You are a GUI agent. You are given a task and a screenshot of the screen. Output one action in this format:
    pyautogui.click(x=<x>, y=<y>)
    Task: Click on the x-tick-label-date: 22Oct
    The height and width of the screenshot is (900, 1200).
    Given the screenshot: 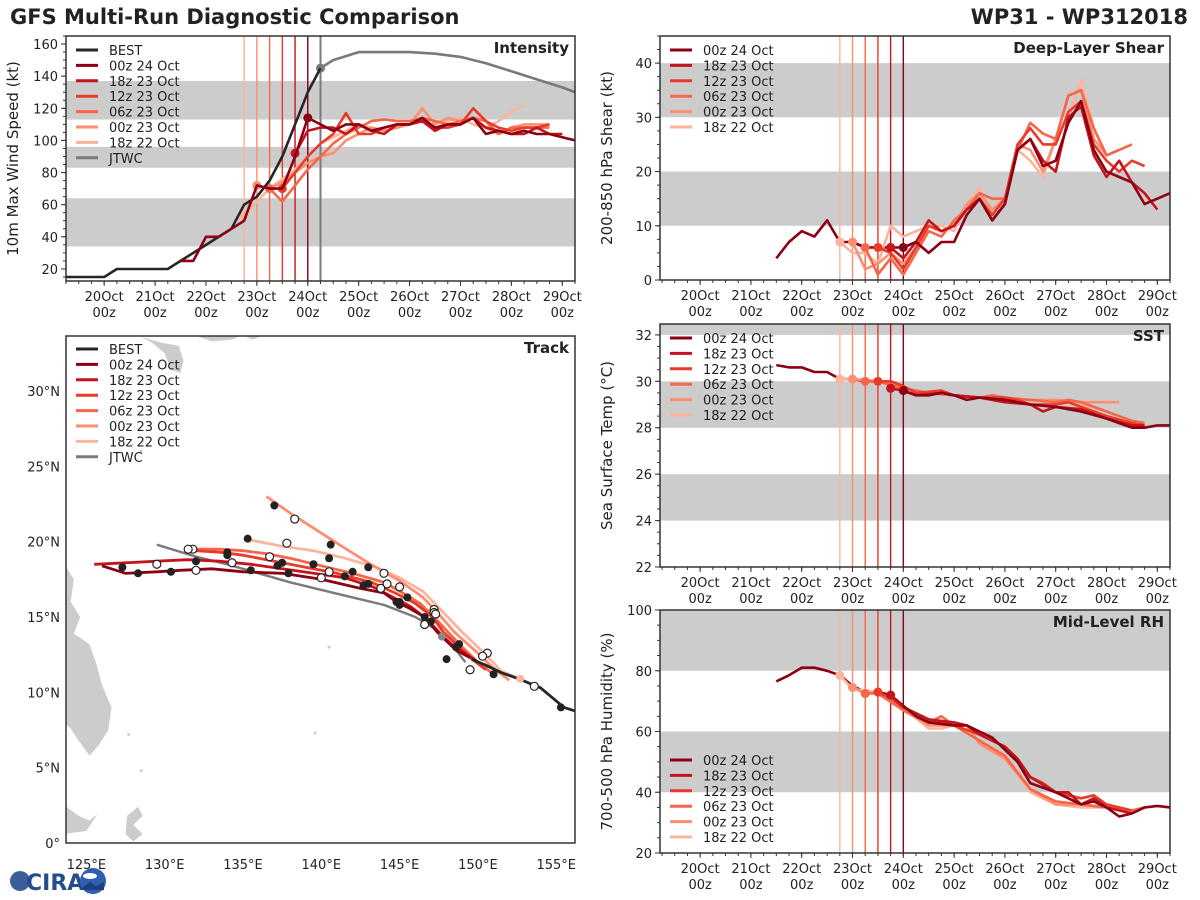 What is the action you would take?
    pyautogui.click(x=801, y=583)
    